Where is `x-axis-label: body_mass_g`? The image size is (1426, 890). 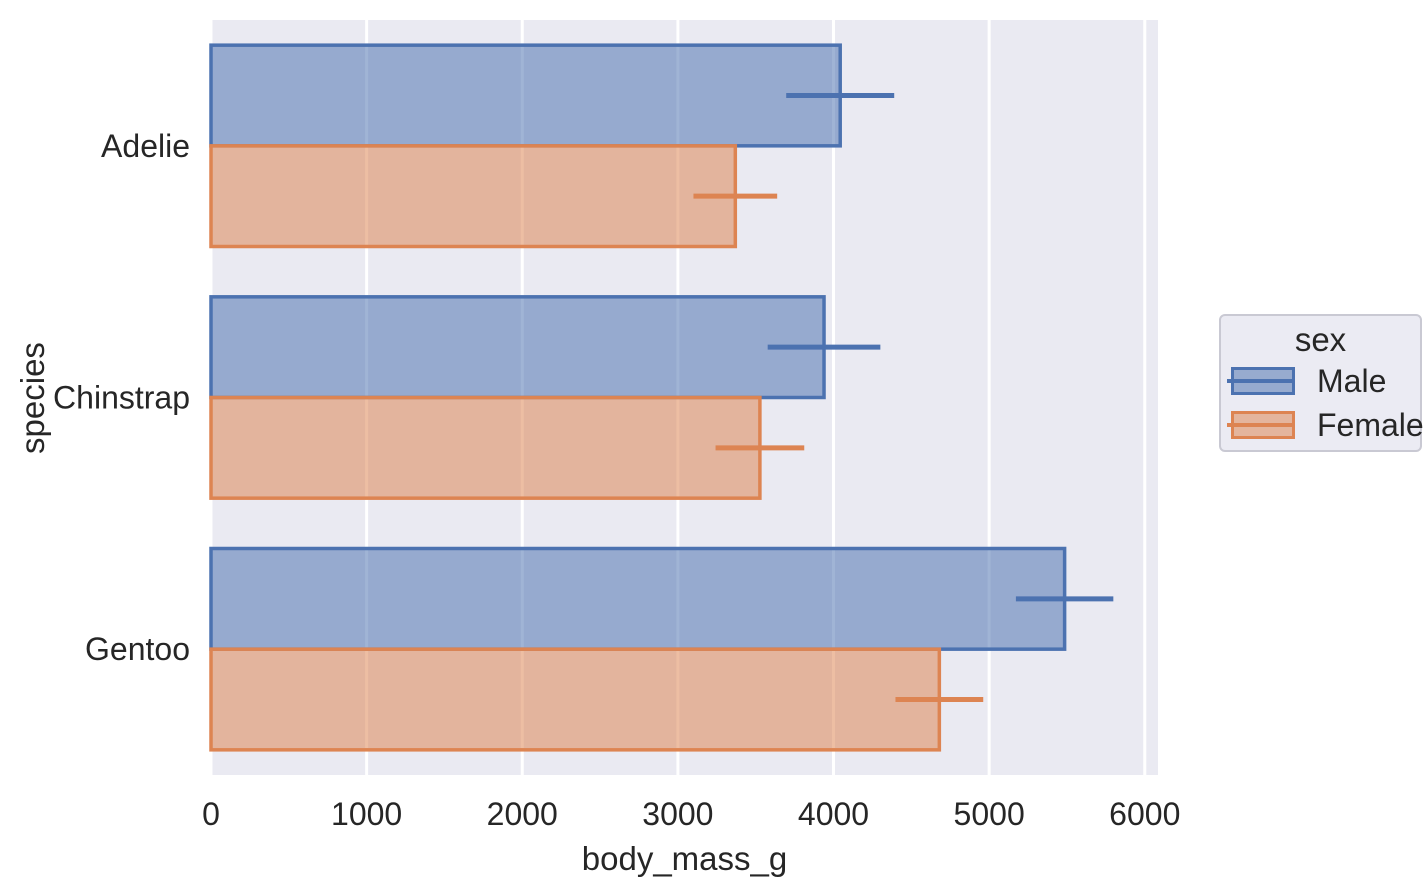 x-axis-label: body_mass_g is located at coordinates (684, 858).